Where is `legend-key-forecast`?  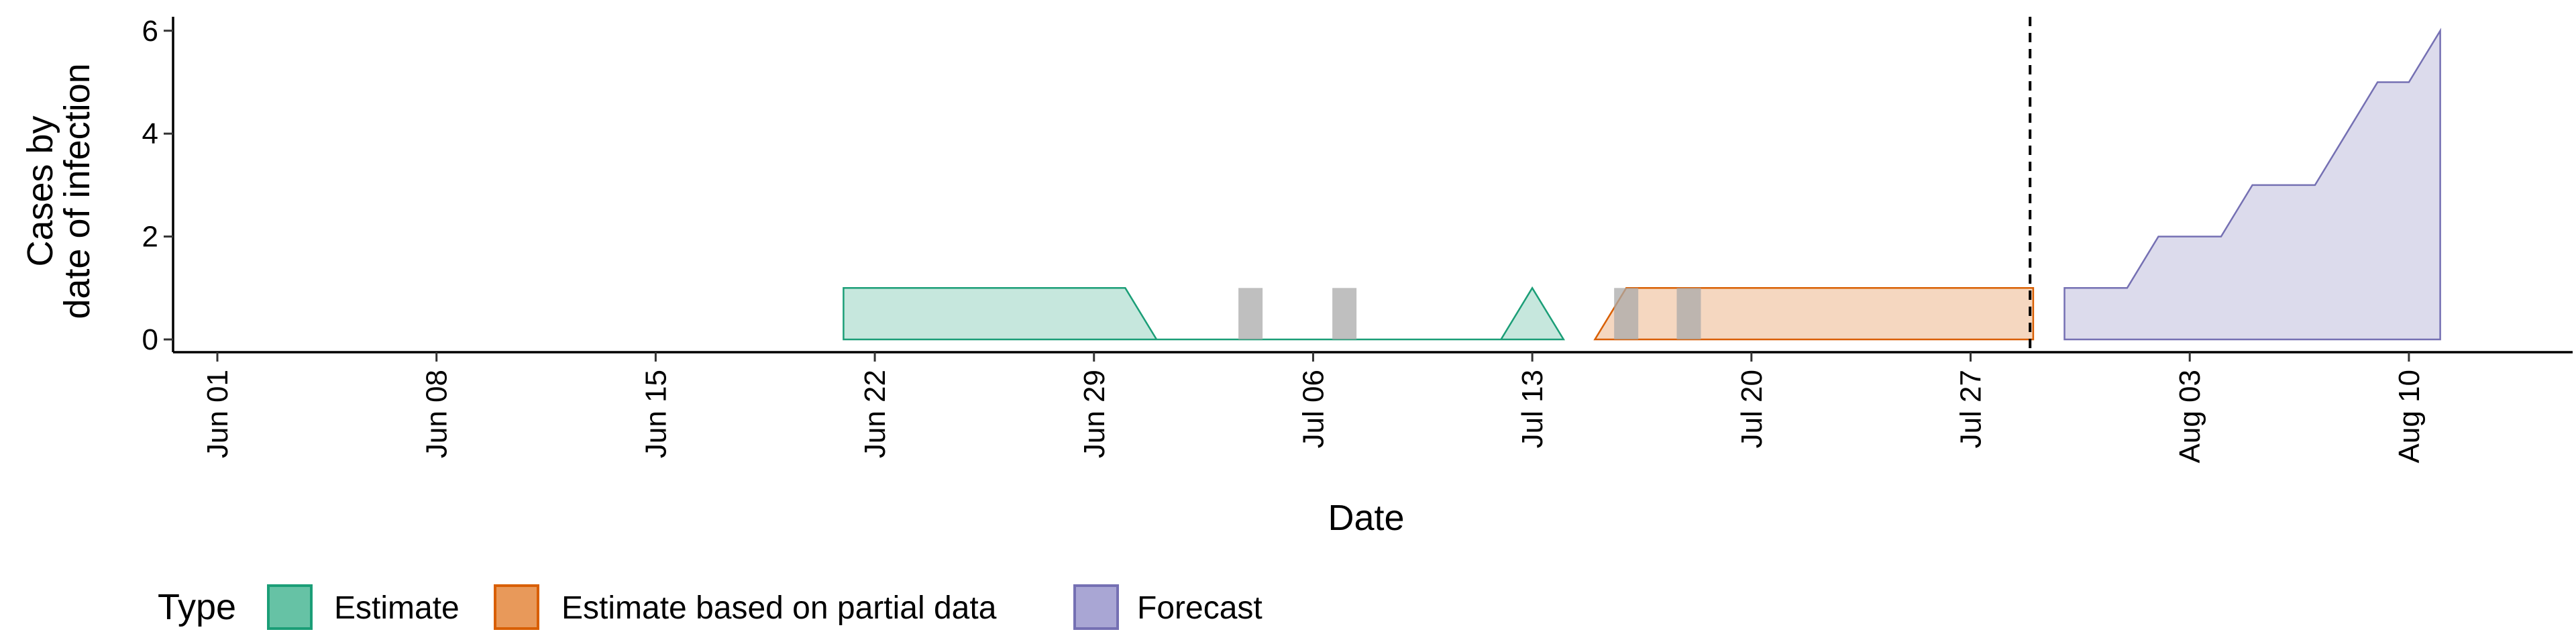 legend-key-forecast is located at coordinates (1096, 607).